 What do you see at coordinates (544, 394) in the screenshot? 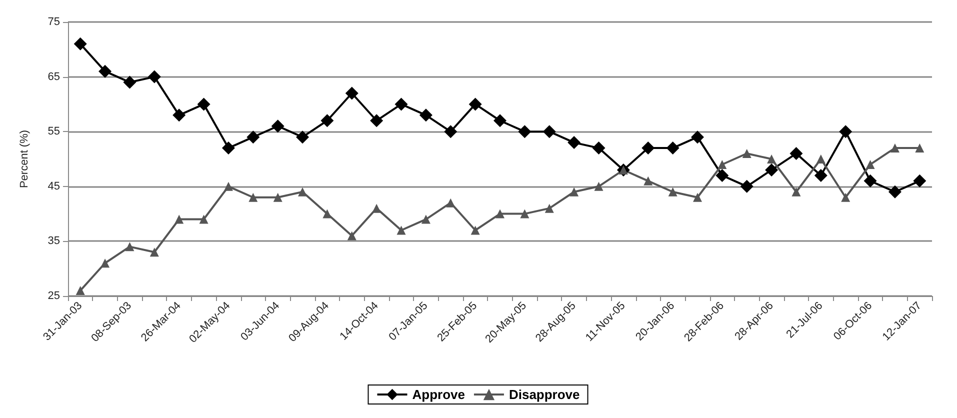
I see `legend-label: Disapprove` at bounding box center [544, 394].